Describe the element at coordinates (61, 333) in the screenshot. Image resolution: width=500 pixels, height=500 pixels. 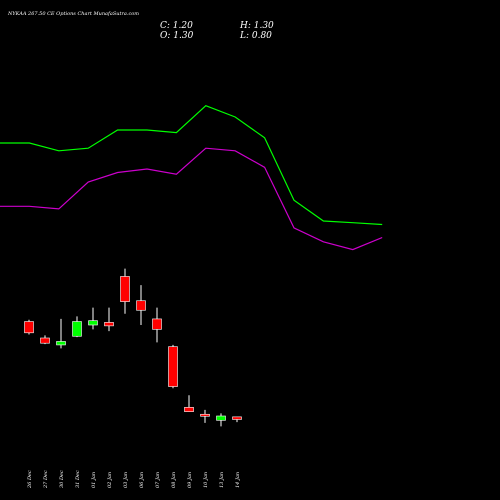
I see `candle-30-dec` at that location.